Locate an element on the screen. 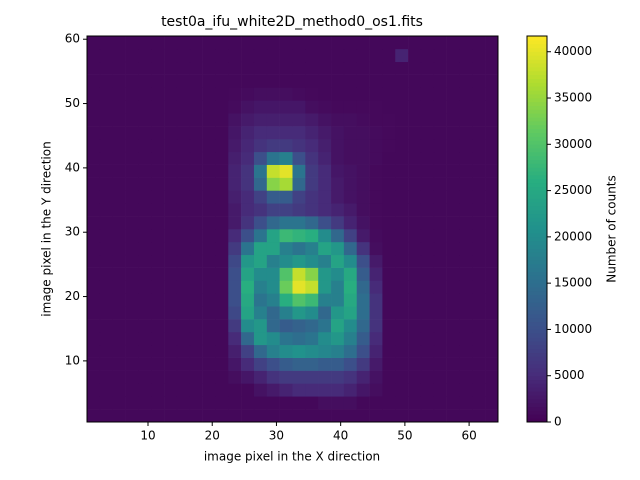  colorbar-label: Number of counts is located at coordinates (612, 229).